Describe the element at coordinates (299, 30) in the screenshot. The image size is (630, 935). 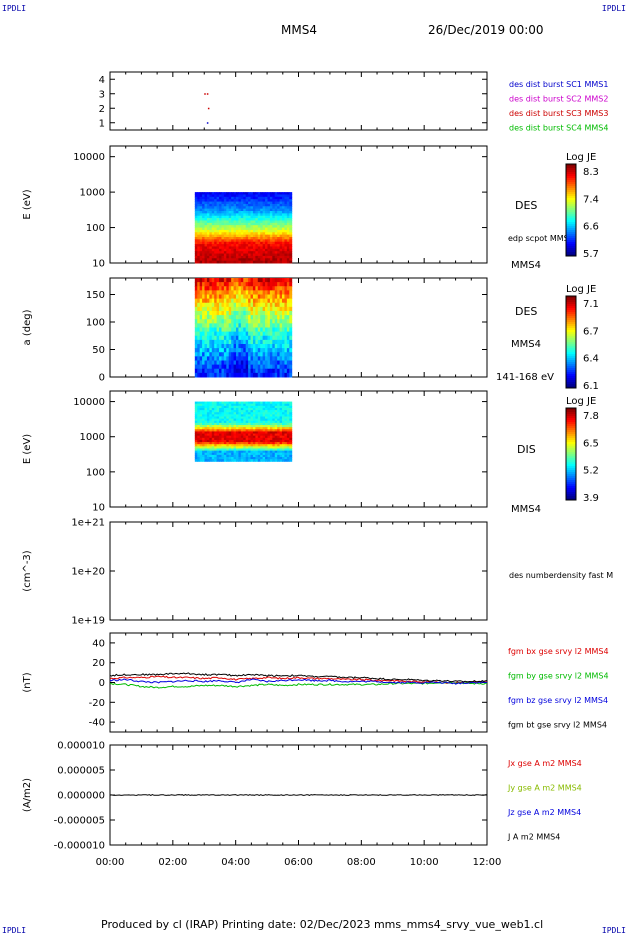
I see `spacecraft-title: MMS4` at that location.